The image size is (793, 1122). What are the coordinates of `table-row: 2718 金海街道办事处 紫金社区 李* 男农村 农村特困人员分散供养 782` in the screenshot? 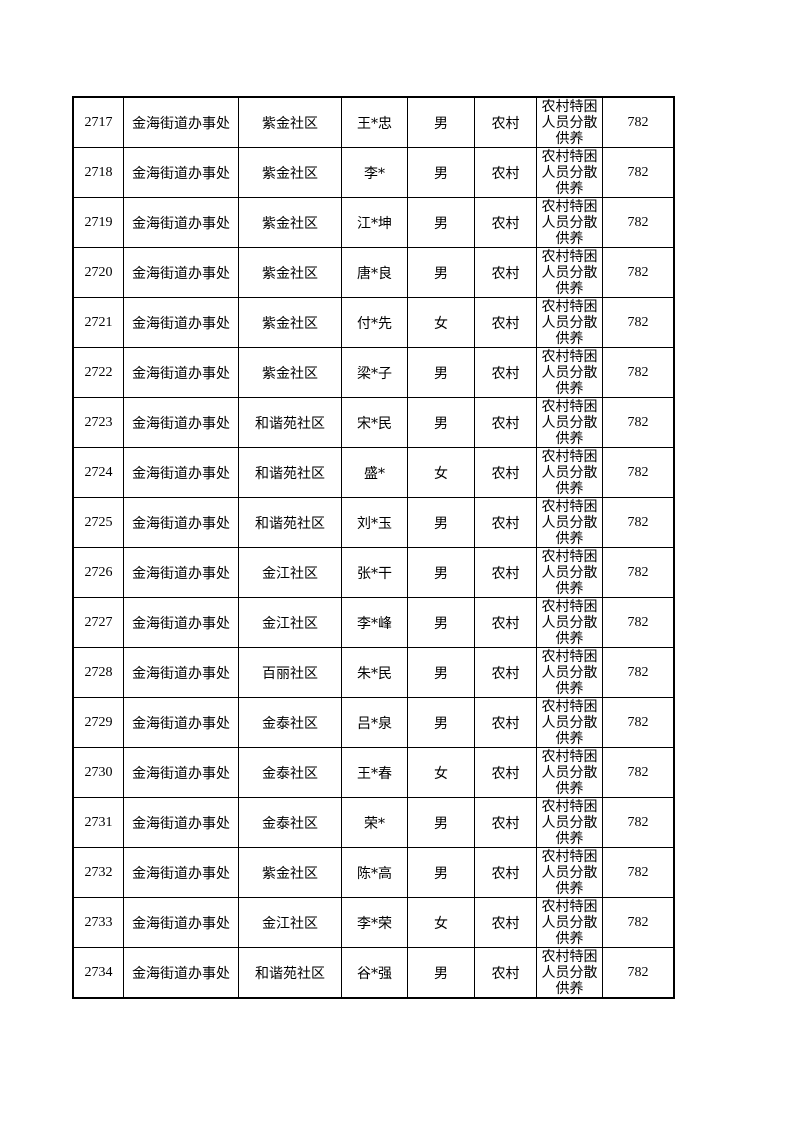 It's located at (373, 172).